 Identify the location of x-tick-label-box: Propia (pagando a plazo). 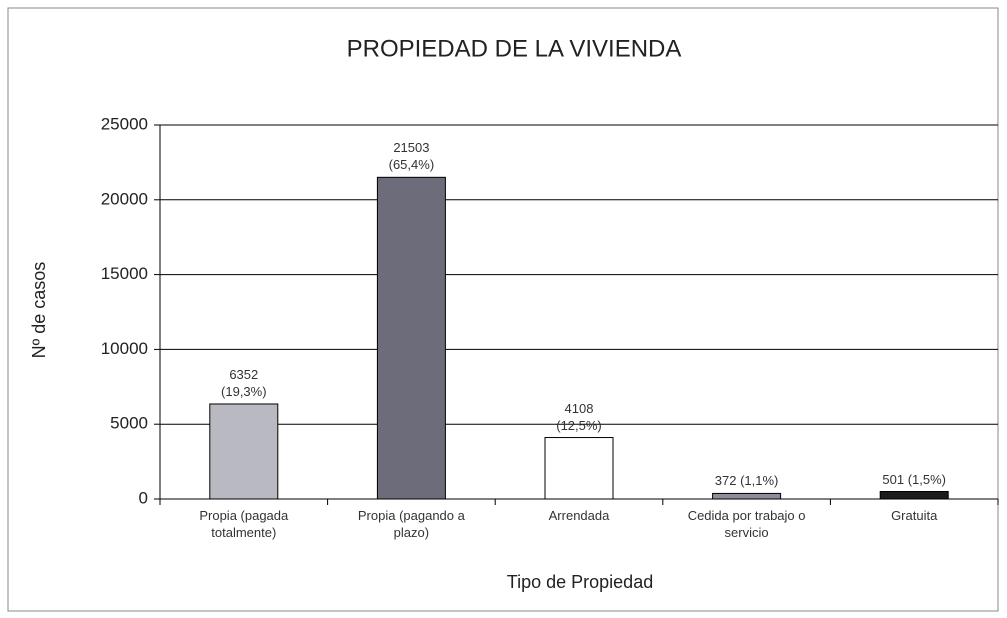
(411, 524).